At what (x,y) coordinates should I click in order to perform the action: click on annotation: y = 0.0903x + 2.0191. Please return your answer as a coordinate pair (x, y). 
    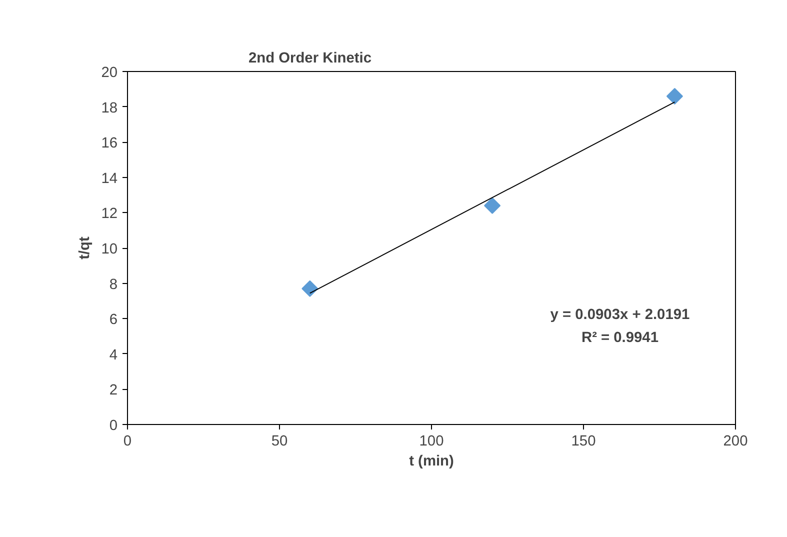
    Looking at the image, I should click on (620, 315).